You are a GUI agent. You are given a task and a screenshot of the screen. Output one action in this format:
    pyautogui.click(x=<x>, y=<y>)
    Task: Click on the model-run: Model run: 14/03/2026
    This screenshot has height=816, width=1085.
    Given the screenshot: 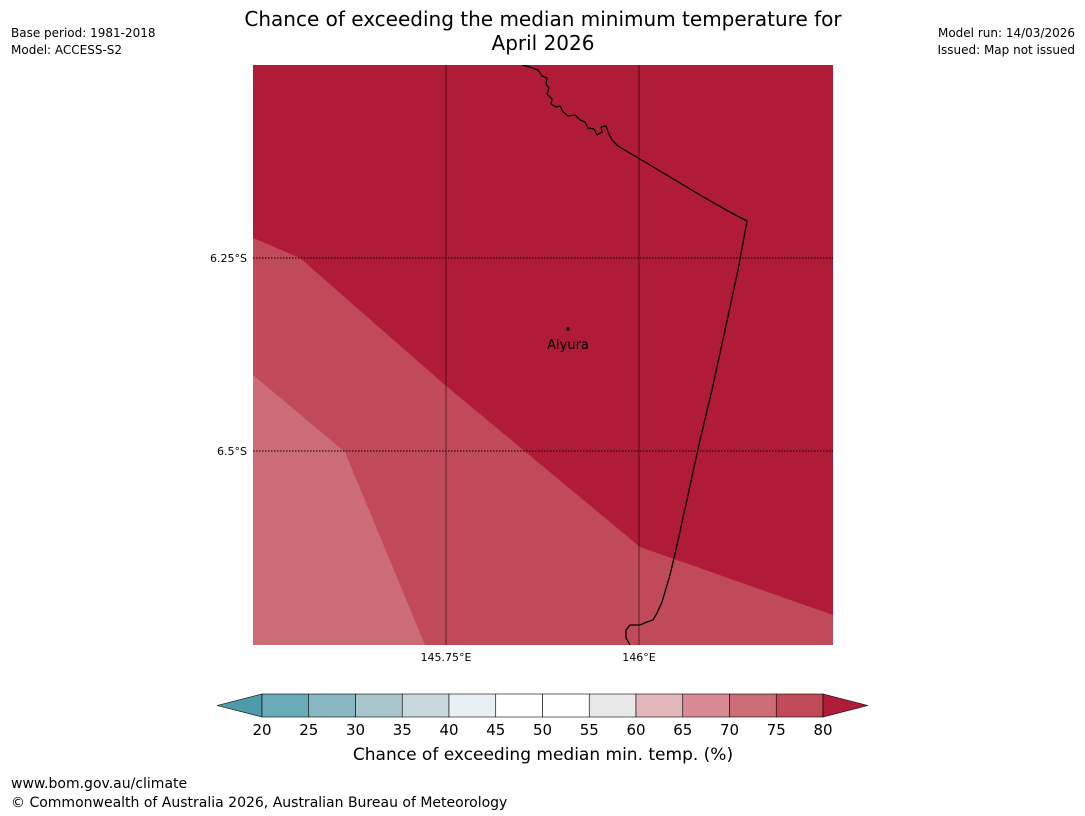 What is the action you would take?
    pyautogui.click(x=1006, y=33)
    